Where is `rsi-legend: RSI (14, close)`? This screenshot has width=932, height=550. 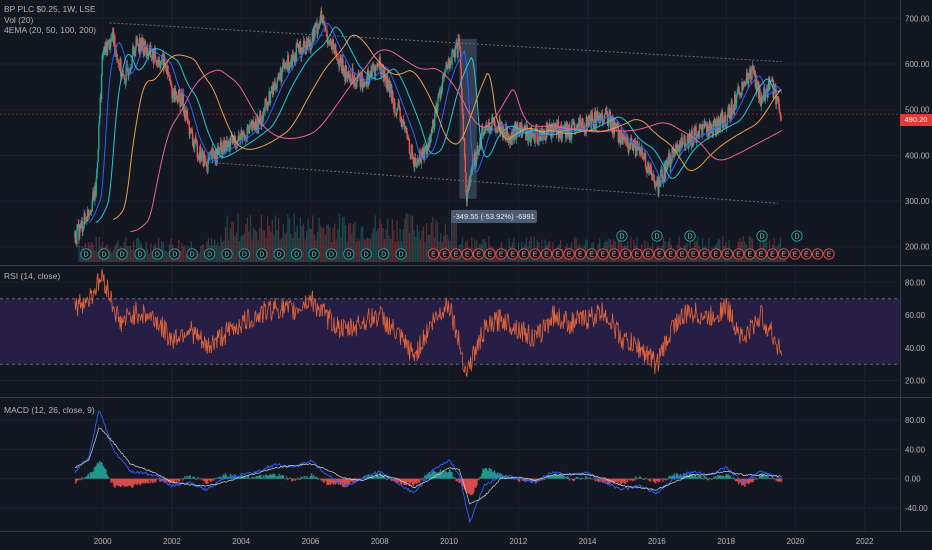 rsi-legend: RSI (14, close) is located at coordinates (32, 276).